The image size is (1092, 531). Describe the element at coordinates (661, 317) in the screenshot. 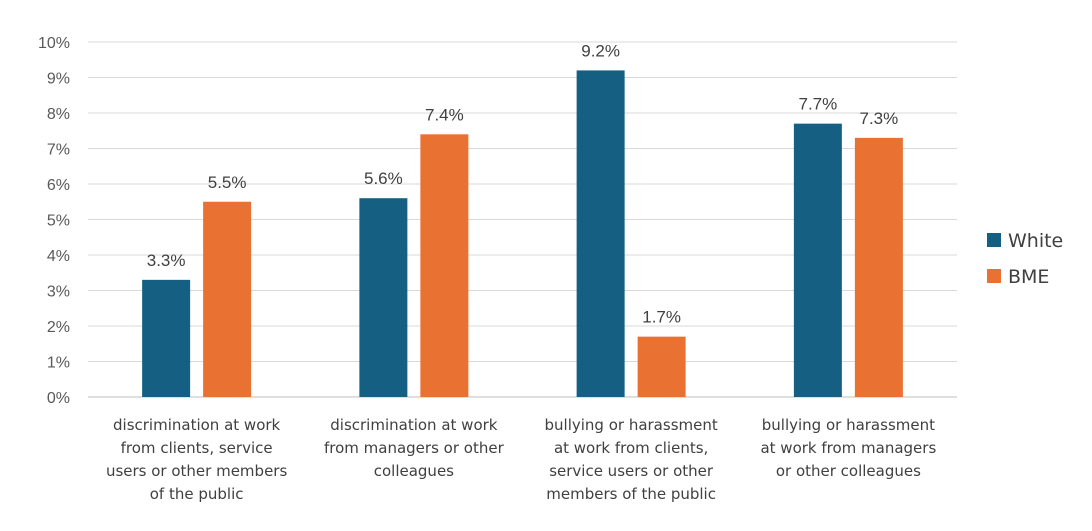

I see `data-label: 1.7%` at that location.